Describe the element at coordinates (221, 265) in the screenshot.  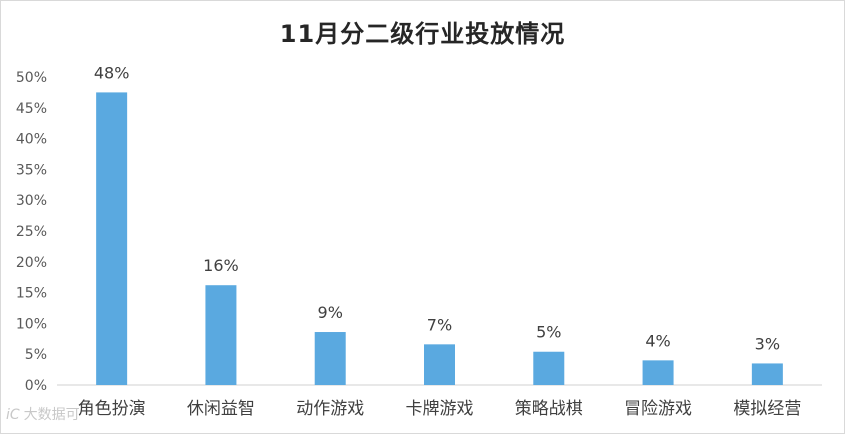
I see `data-label: 16%` at that location.